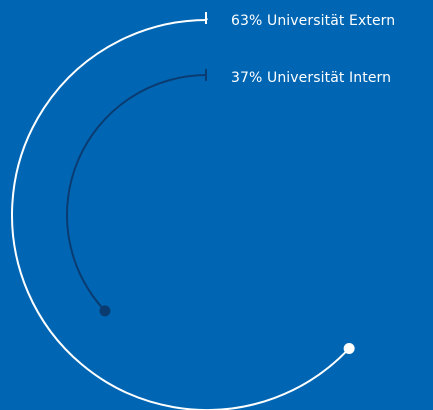 The image size is (433, 410). I want to click on end-dot-intern, so click(105, 311).